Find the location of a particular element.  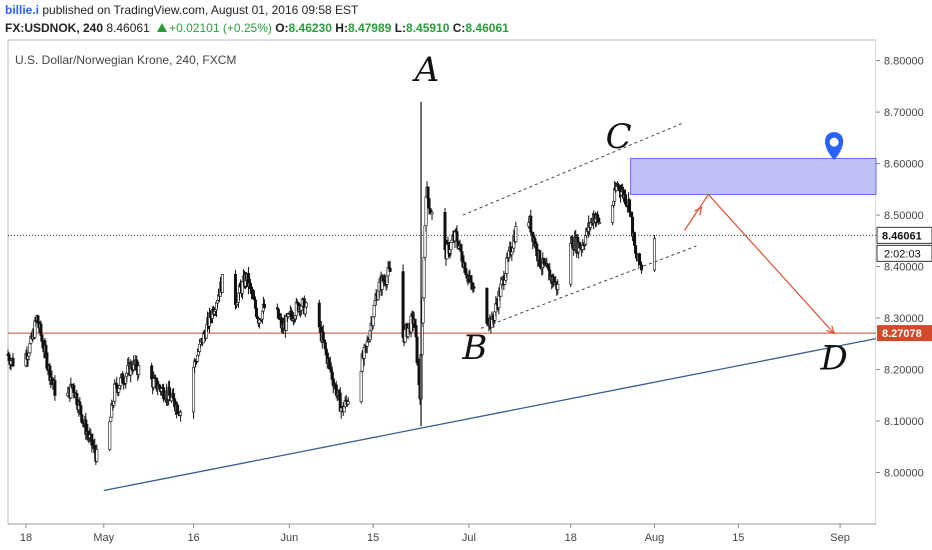

projection-path is located at coordinates (759, 263).